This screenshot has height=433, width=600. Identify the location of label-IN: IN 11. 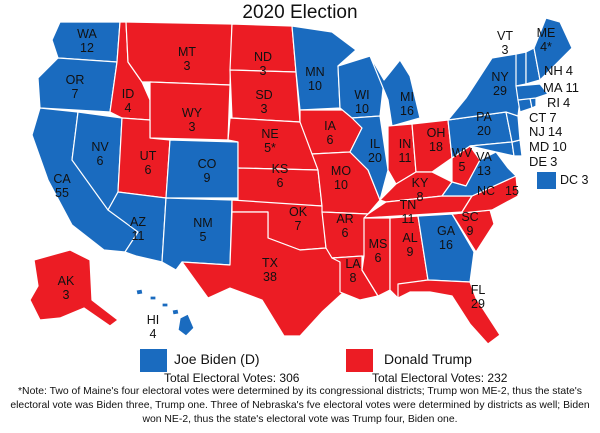
(405, 151).